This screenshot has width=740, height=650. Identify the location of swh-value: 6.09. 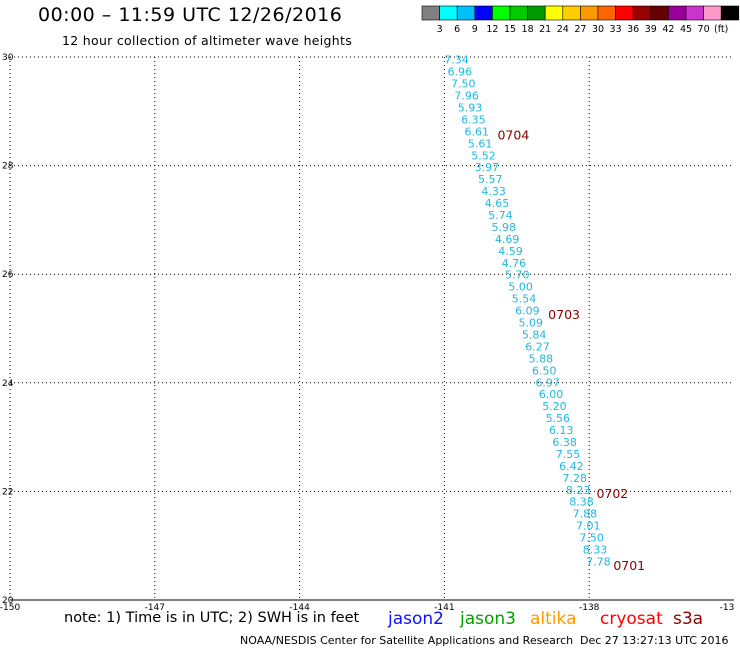
(527, 311).